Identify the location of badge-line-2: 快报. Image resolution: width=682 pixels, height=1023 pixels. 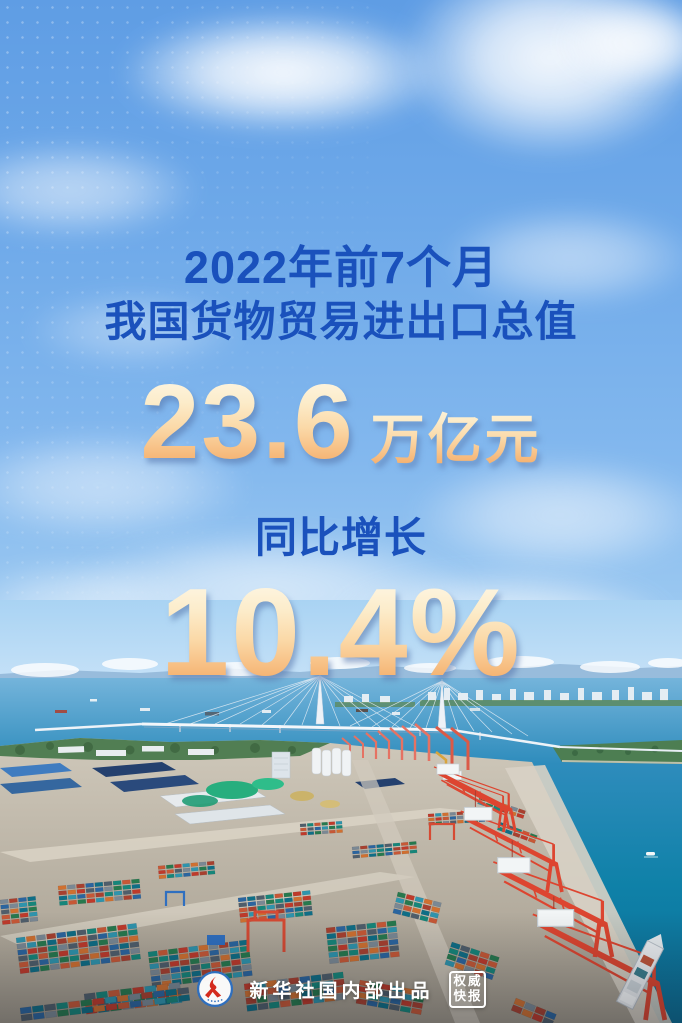
(468, 996).